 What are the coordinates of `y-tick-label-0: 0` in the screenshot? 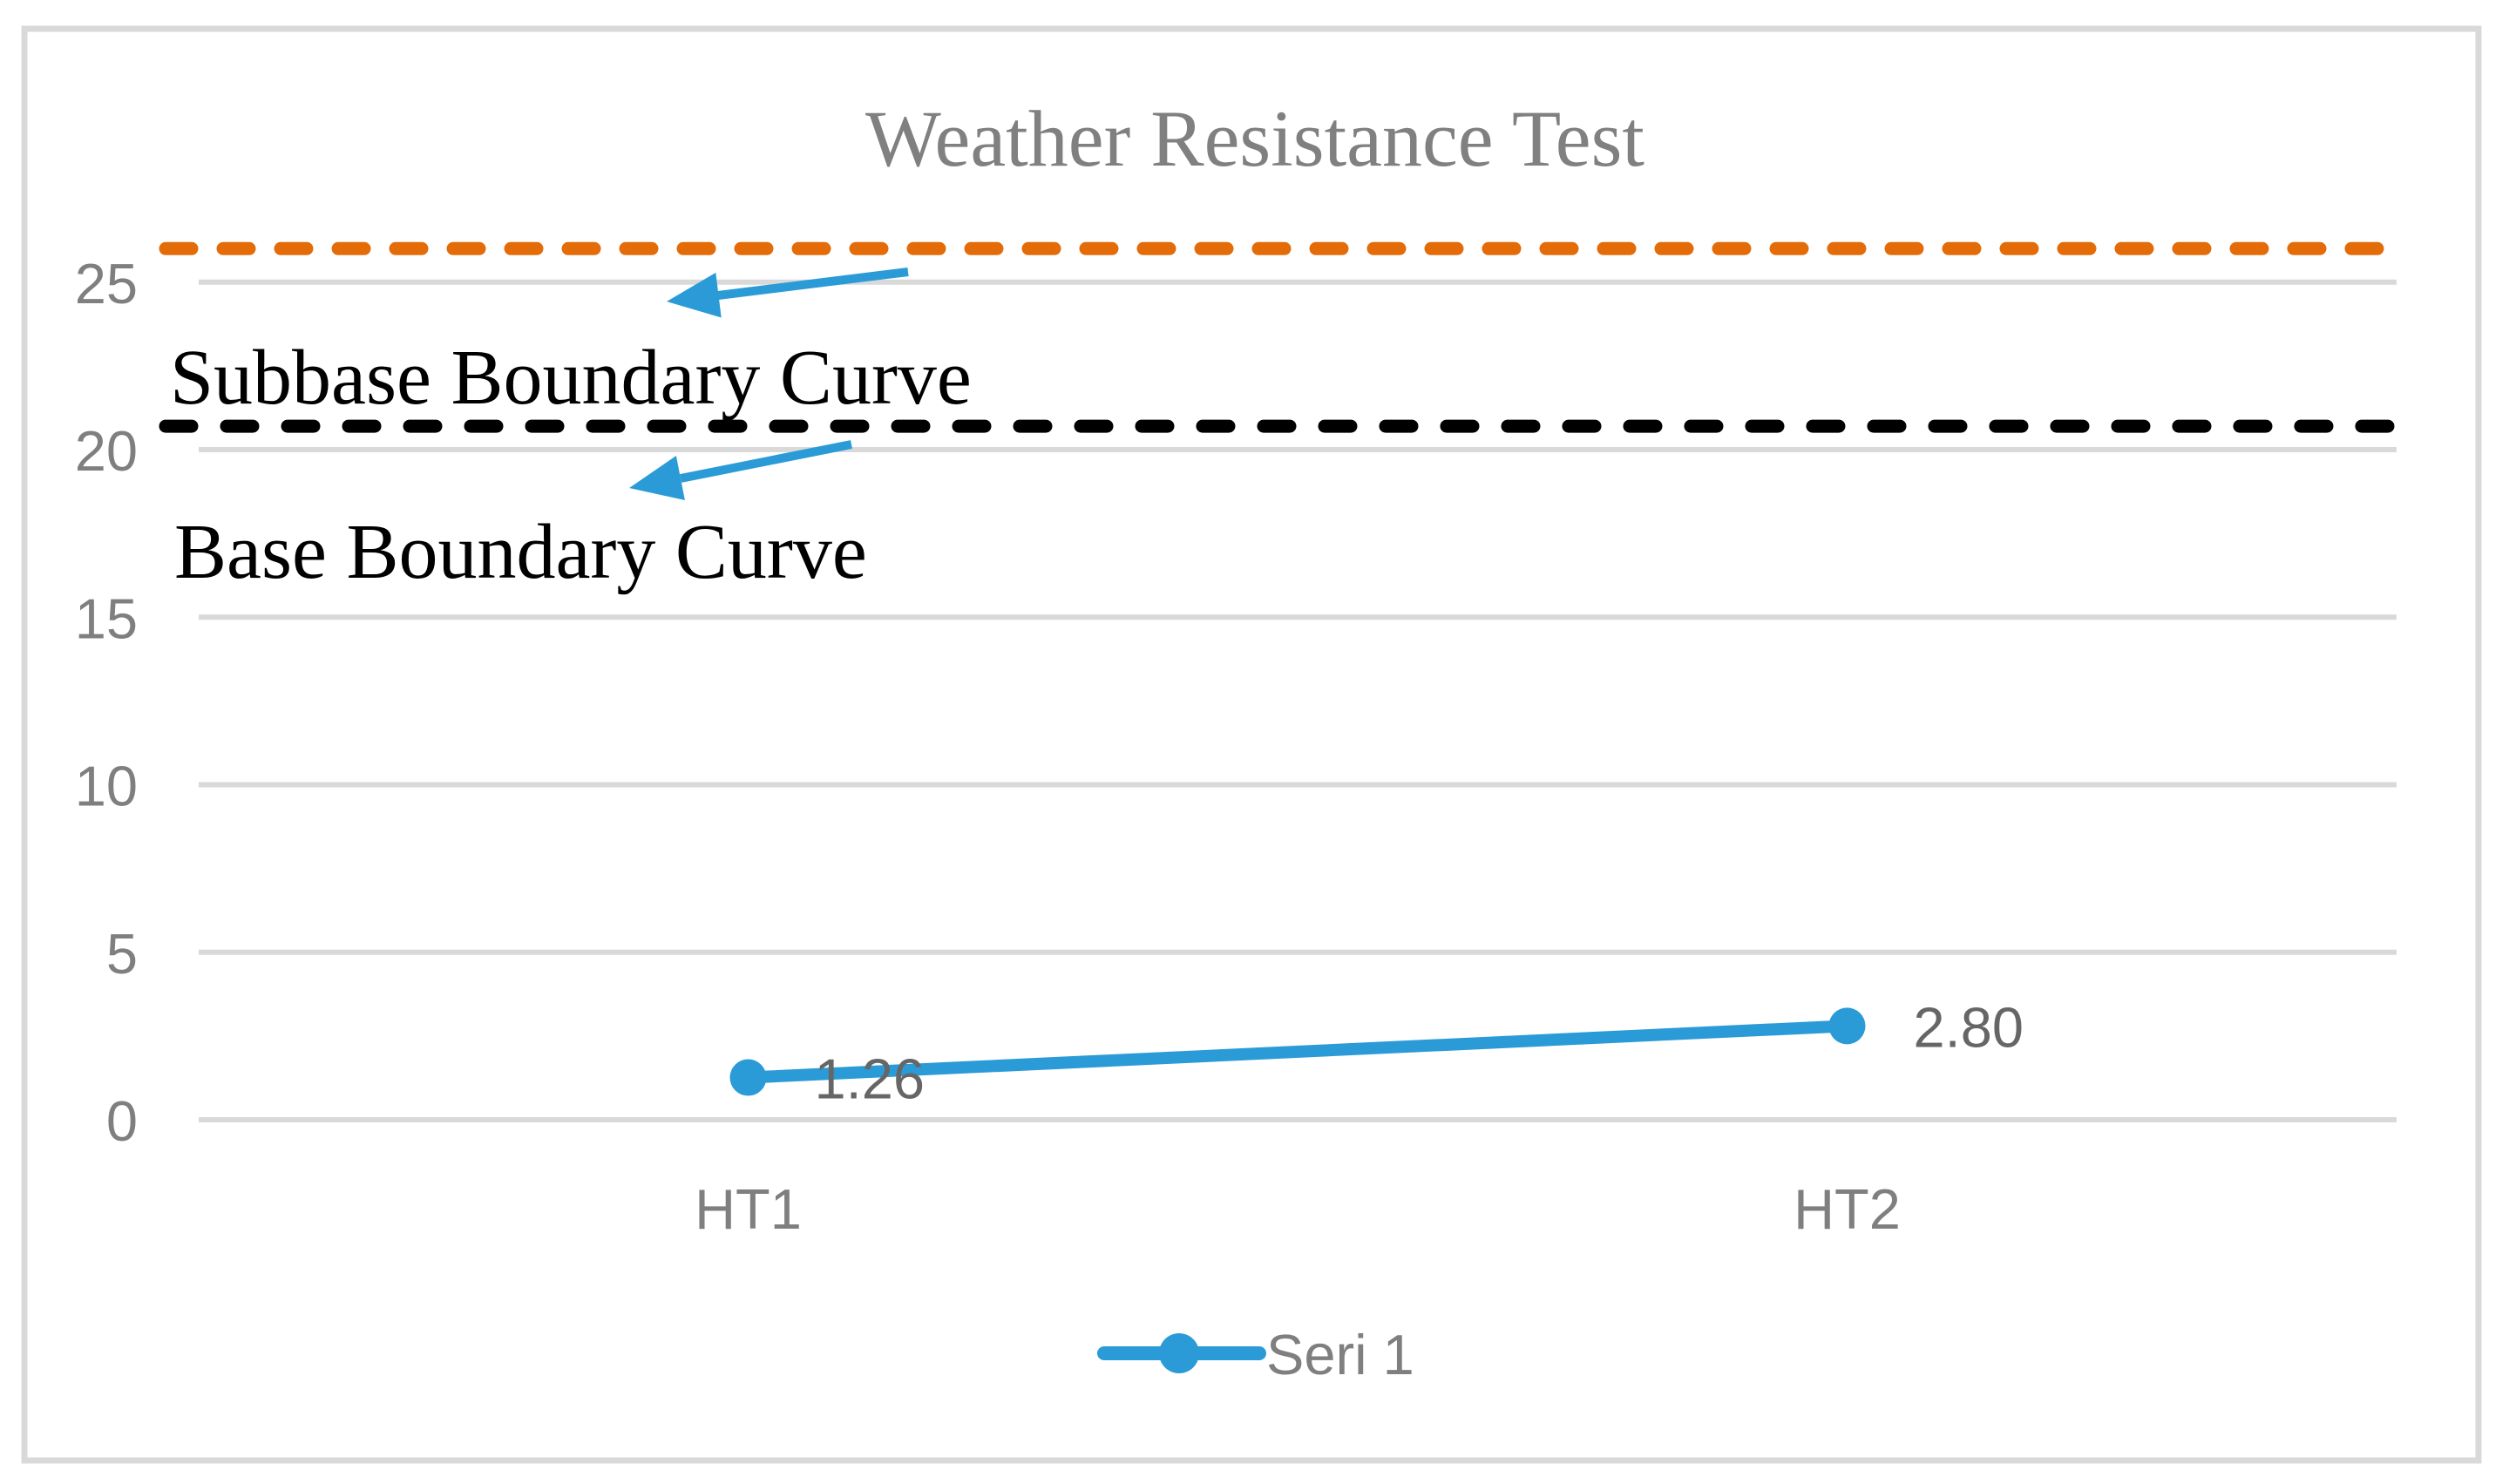 It's located at (122, 1121).